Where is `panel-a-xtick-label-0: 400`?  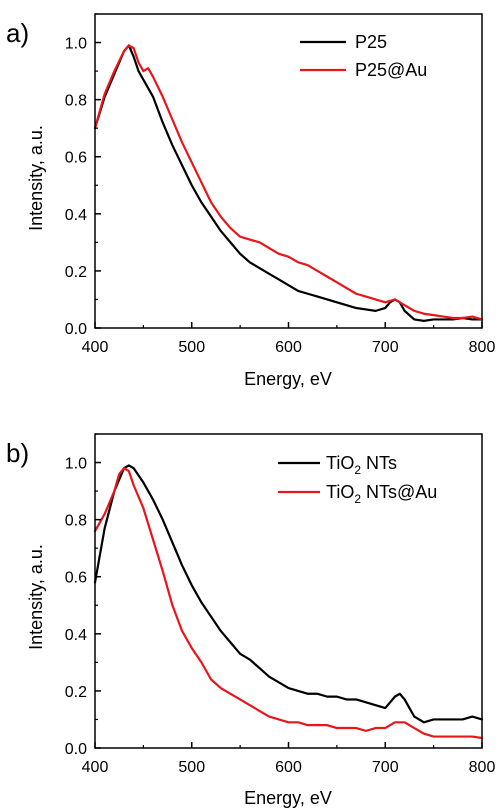 panel-a-xtick-label-0: 400 is located at coordinates (95, 347).